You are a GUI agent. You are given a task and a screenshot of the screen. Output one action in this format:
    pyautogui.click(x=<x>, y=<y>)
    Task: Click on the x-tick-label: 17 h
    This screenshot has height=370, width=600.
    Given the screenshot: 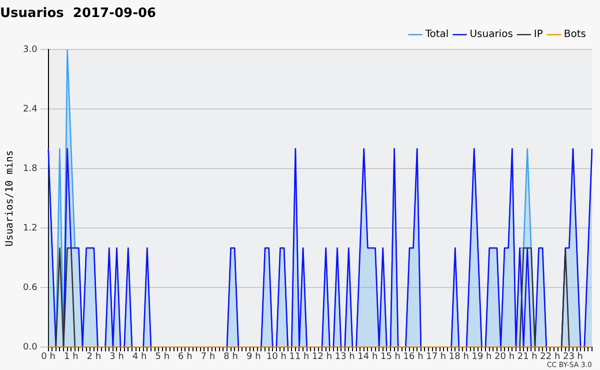 What is the action you would take?
    pyautogui.click(x=436, y=357)
    